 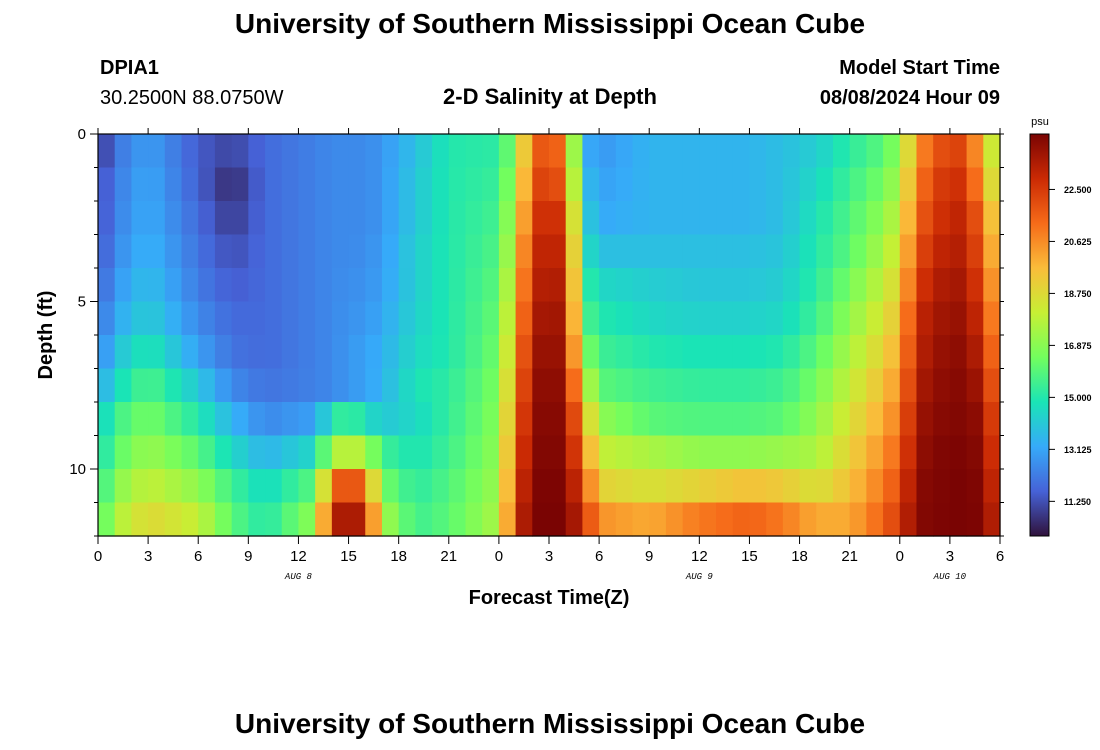 What do you see at coordinates (1040, 122) in the screenshot?
I see `colorbar-unit: psu` at bounding box center [1040, 122].